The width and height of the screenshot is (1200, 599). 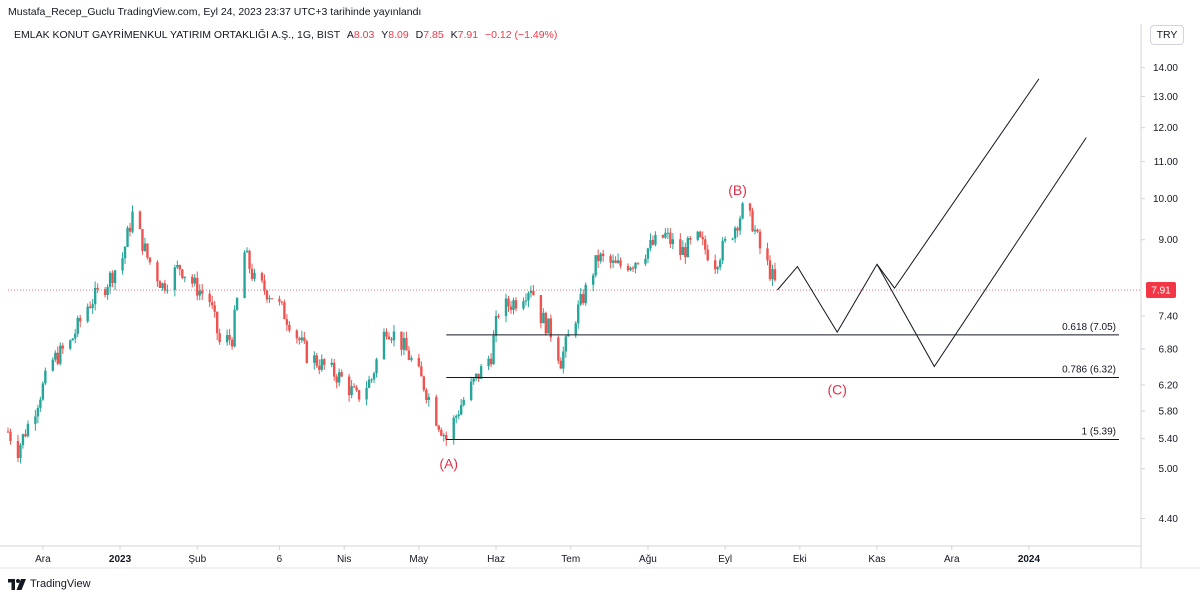 What do you see at coordinates (648, 559) in the screenshot?
I see `x-tick-label: Ağu` at bounding box center [648, 559].